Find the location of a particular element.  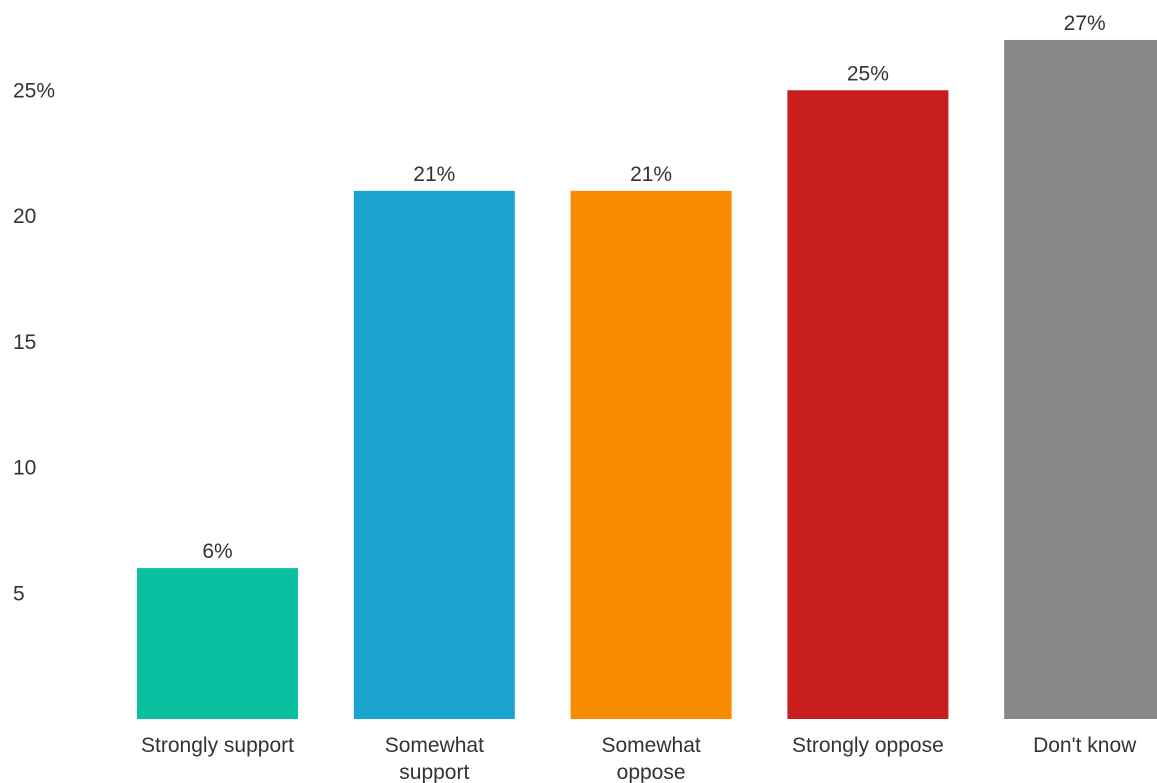

y-tick-label: 5 is located at coordinates (19, 593).